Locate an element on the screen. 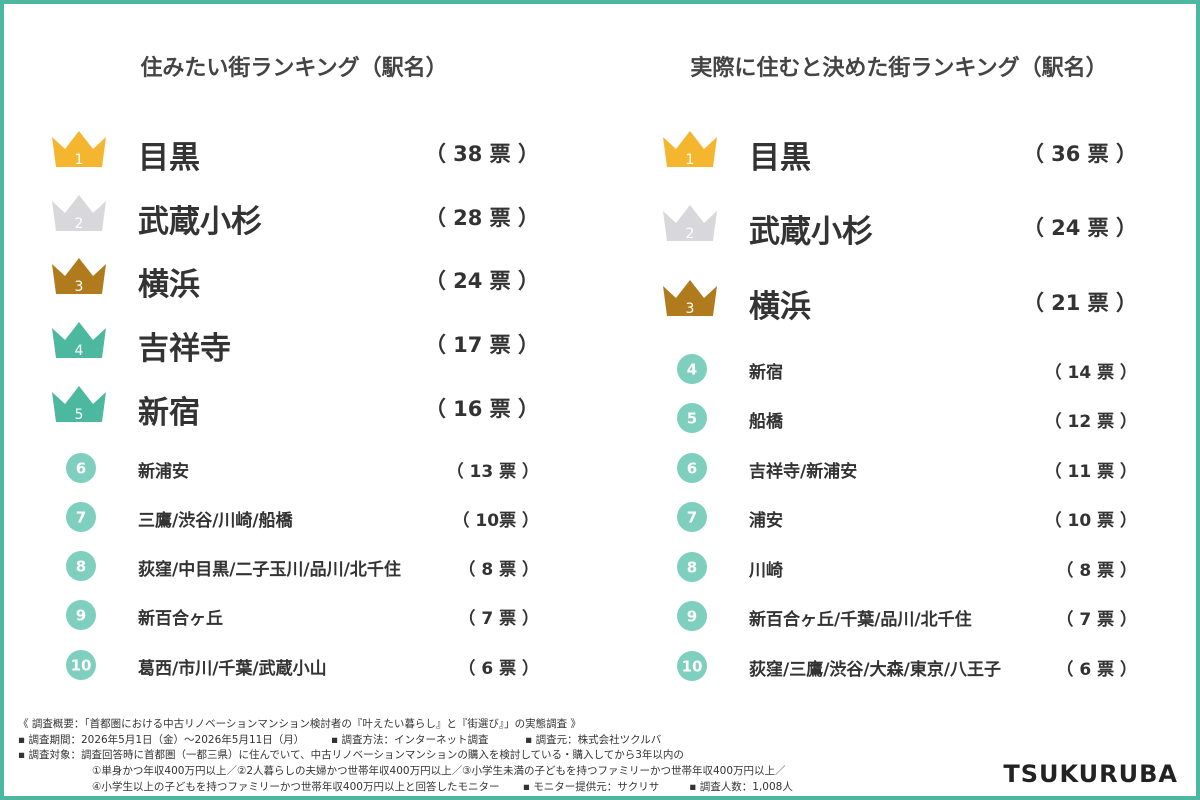  station-name: 吉祥寺/新浦安 is located at coordinates (803, 472).